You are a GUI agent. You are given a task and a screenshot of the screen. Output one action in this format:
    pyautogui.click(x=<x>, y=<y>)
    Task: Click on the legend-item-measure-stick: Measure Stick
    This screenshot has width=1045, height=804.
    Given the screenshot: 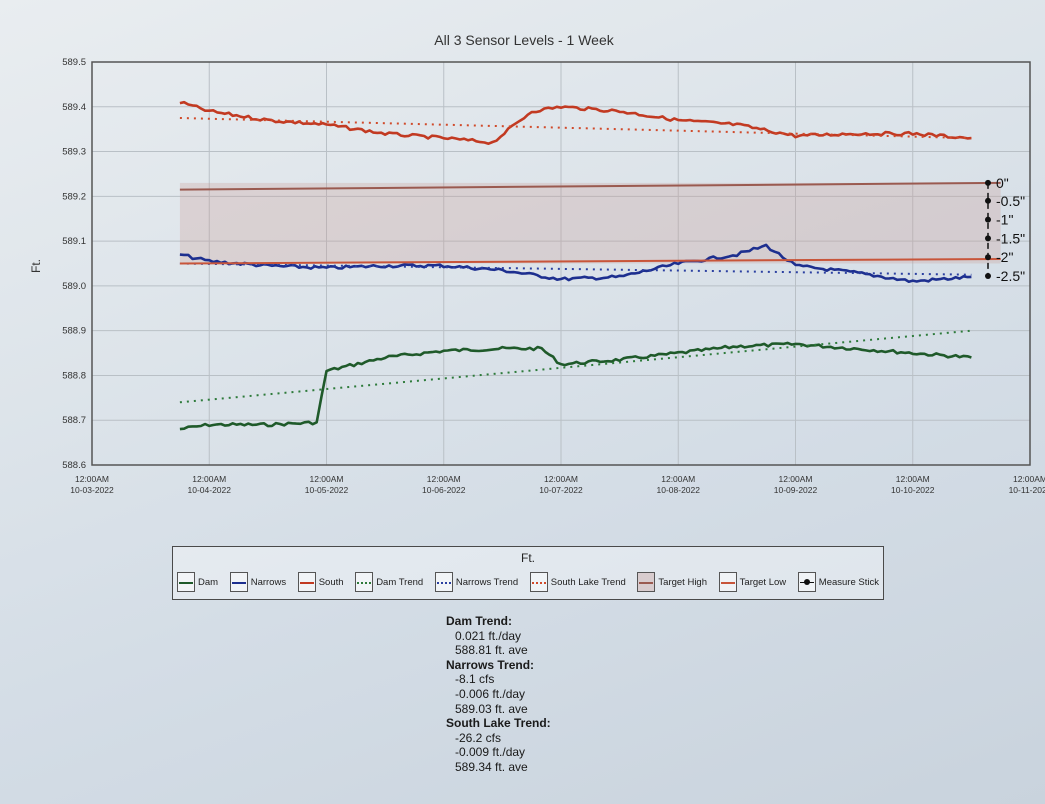 What is the action you would take?
    pyautogui.click(x=838, y=582)
    